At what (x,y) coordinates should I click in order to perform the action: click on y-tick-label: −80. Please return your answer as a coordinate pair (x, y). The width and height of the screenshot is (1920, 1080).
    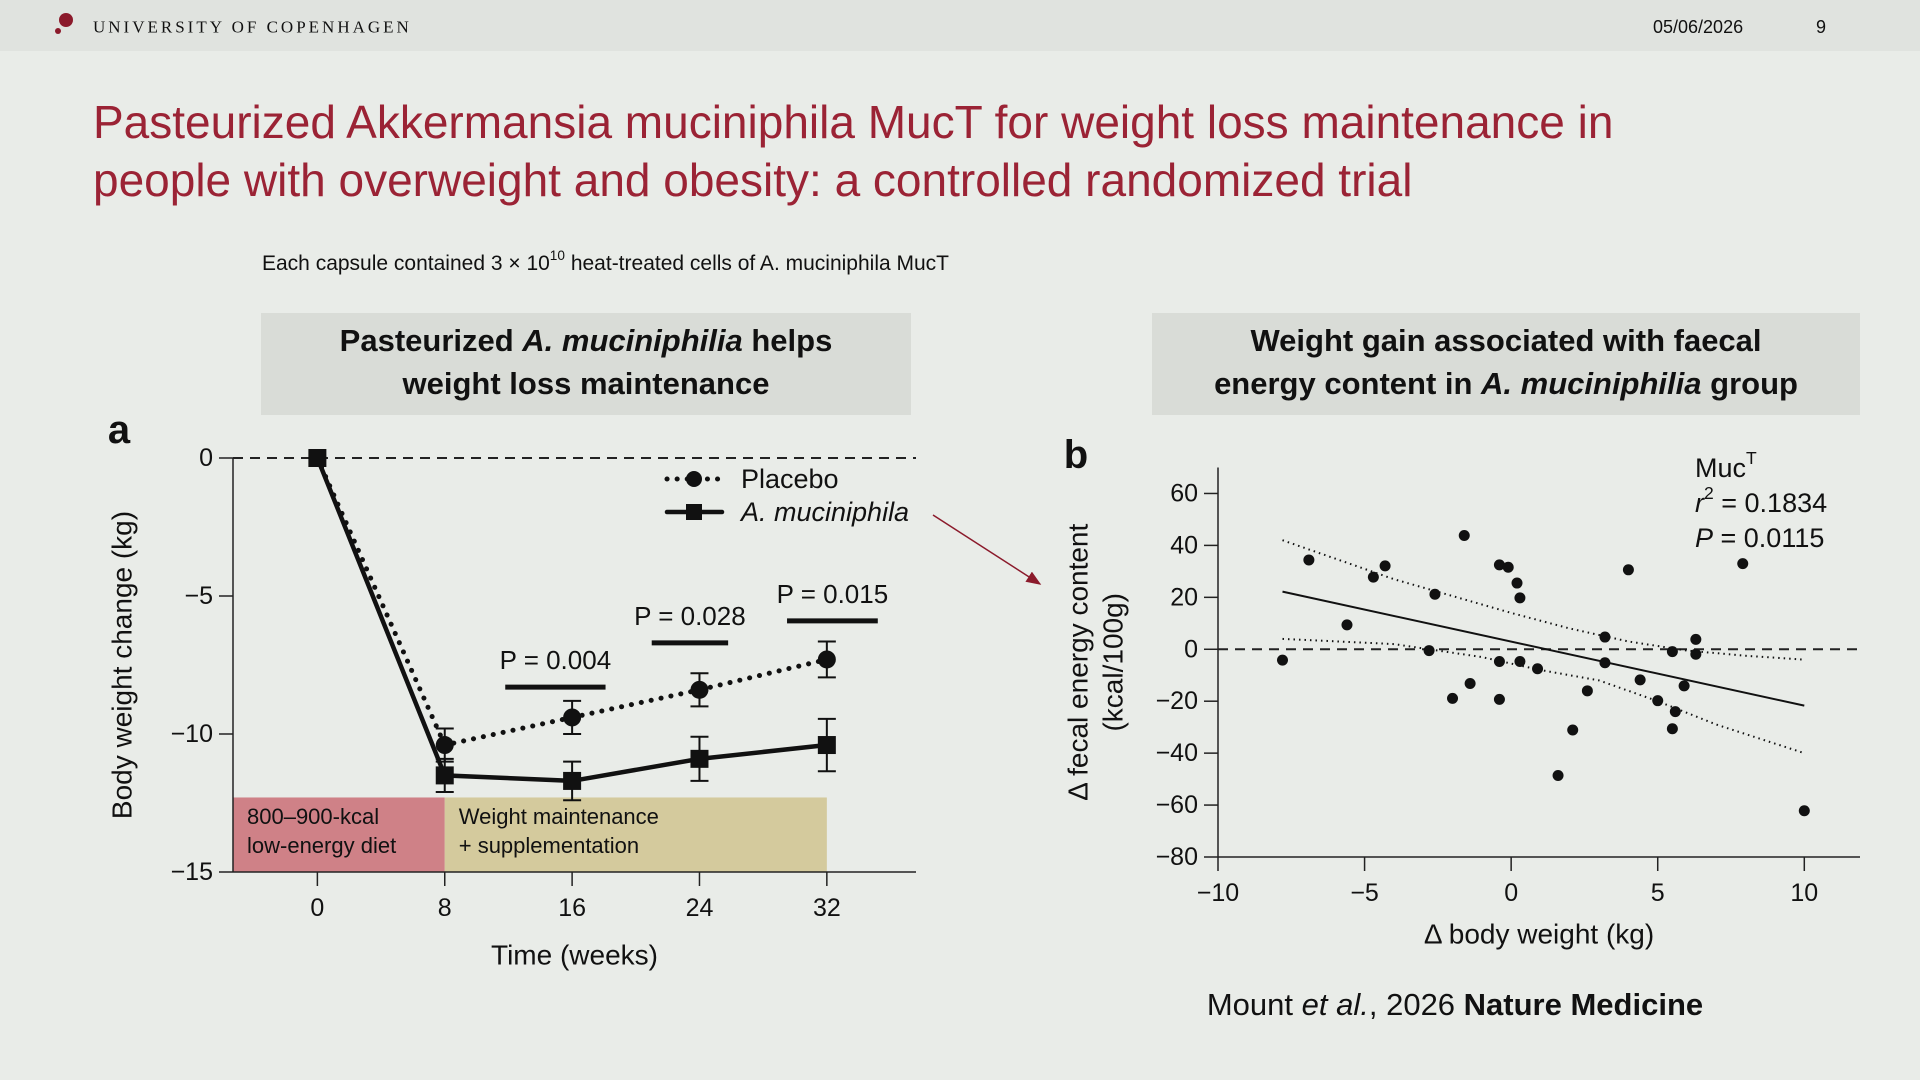
    Looking at the image, I should click on (1177, 857).